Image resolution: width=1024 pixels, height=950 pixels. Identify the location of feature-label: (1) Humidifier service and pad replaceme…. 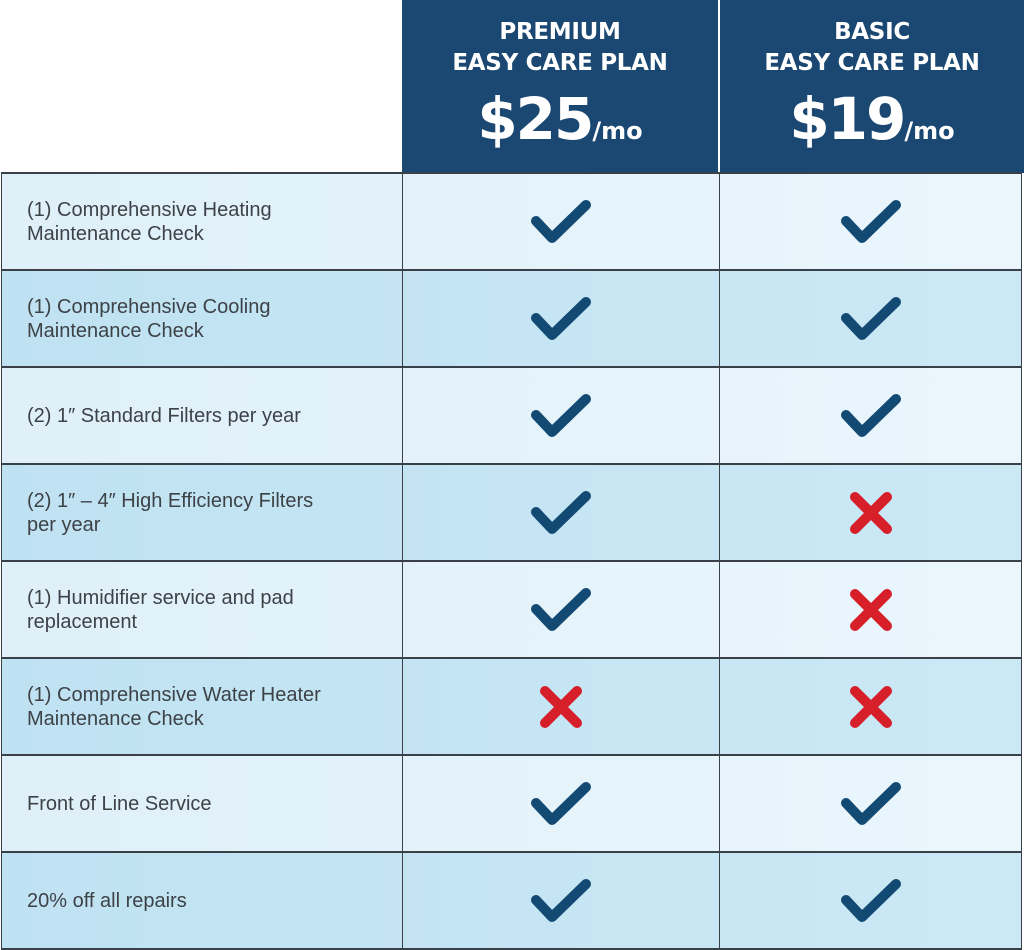
(201, 609).